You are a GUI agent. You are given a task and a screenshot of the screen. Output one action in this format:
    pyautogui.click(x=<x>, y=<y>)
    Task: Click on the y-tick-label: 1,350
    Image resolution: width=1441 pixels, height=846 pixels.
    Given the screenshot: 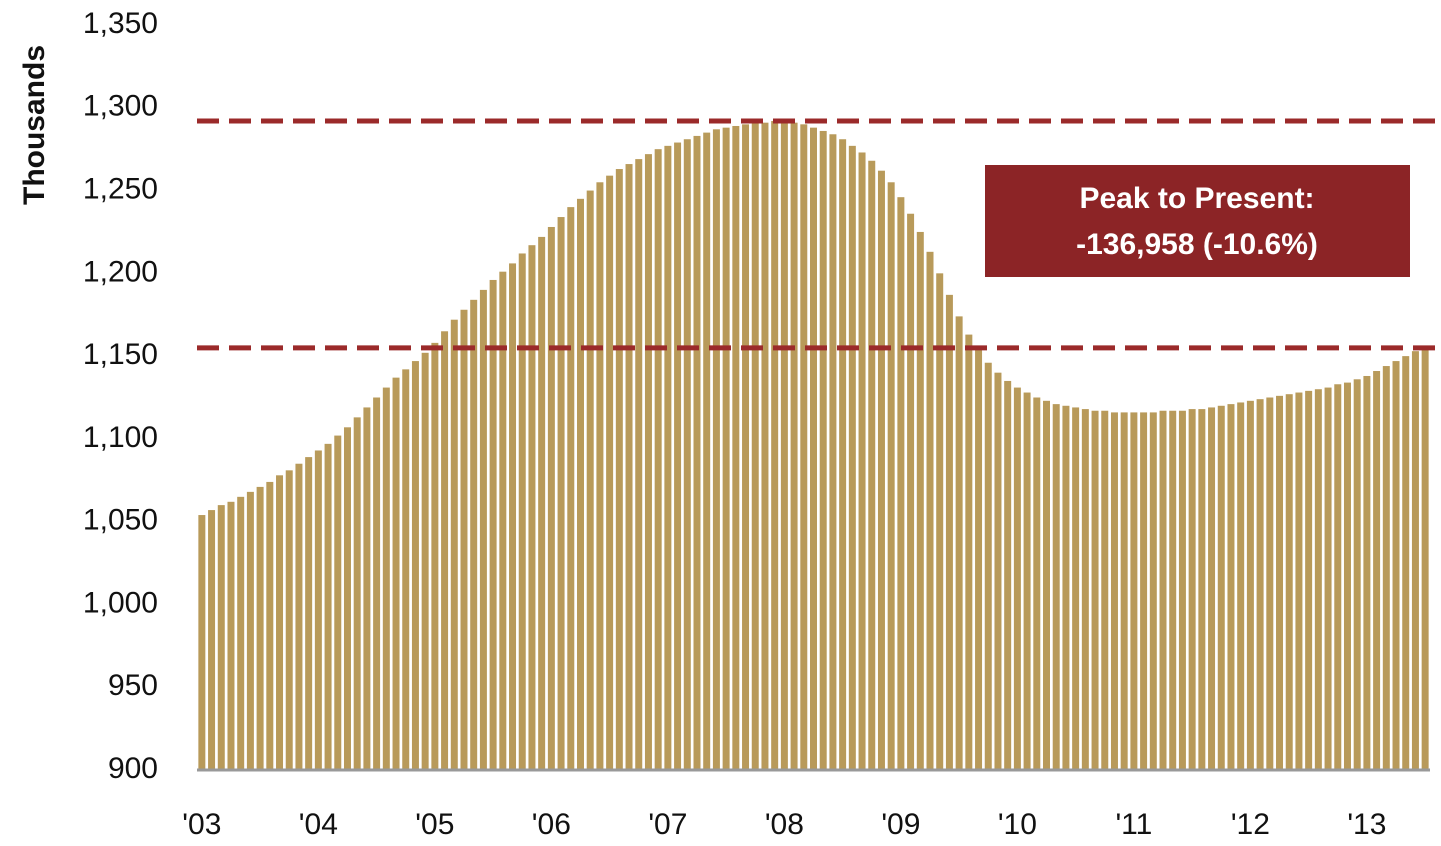 What is the action you would take?
    pyautogui.click(x=120, y=23)
    